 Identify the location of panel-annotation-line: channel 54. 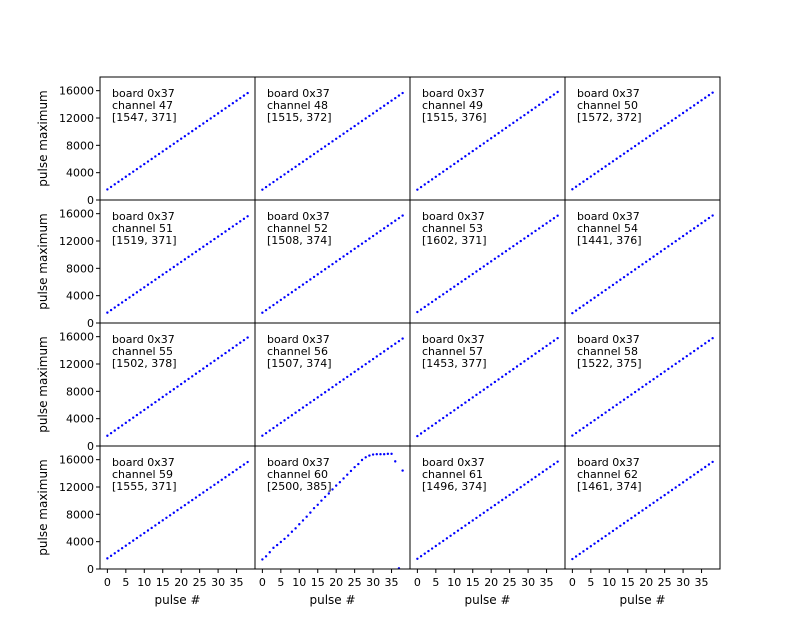
(607, 228).